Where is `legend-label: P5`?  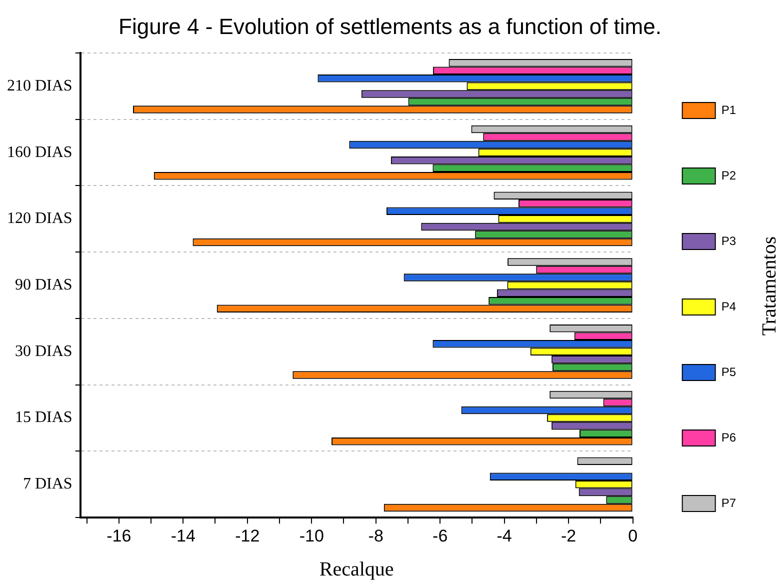 legend-label: P5 is located at coordinates (728, 371).